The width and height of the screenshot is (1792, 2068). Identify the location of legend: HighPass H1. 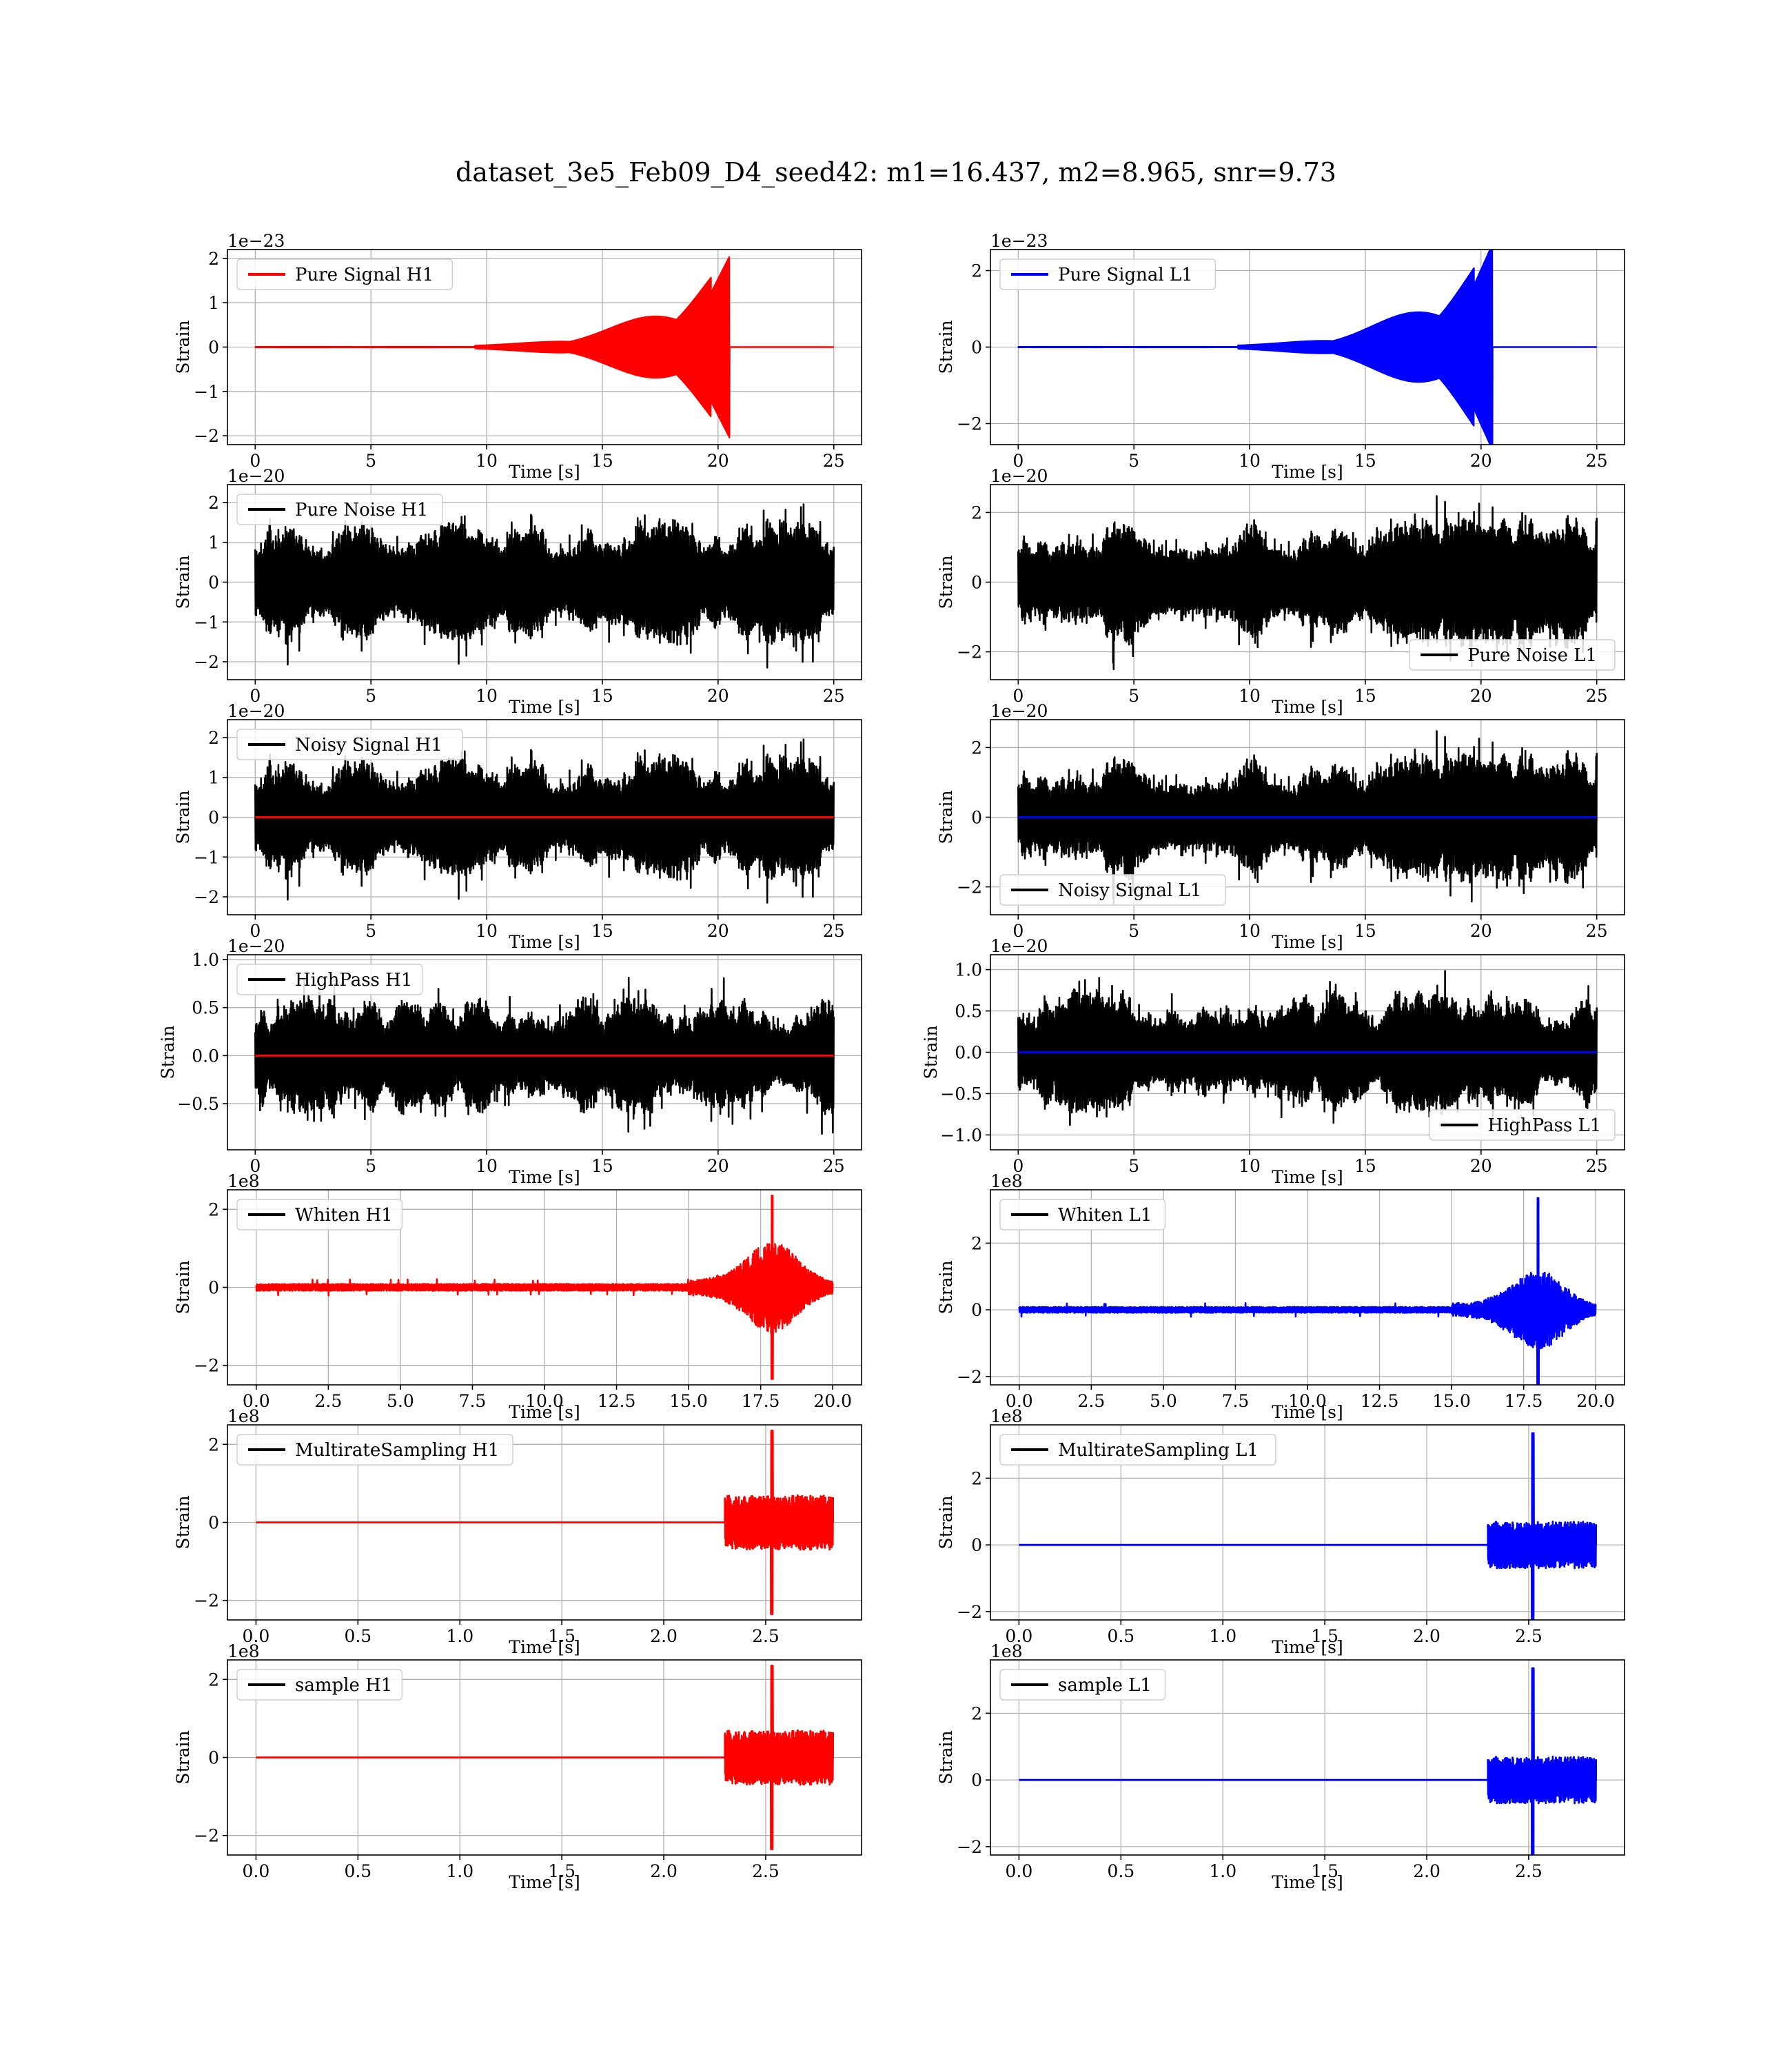
(329, 979).